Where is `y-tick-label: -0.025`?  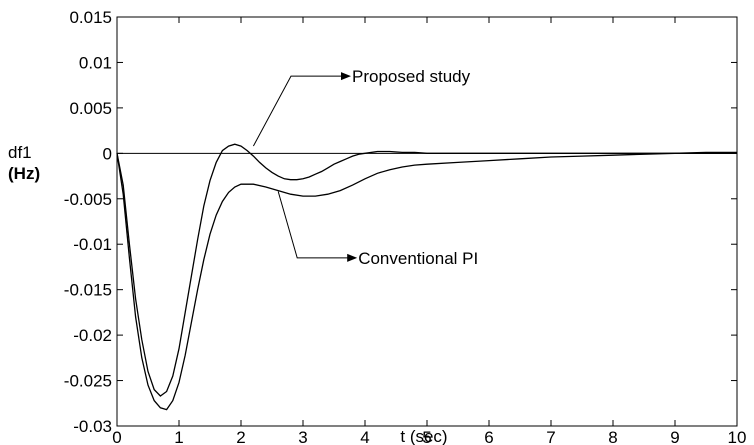
y-tick-label: -0.025 is located at coordinates (88, 381).